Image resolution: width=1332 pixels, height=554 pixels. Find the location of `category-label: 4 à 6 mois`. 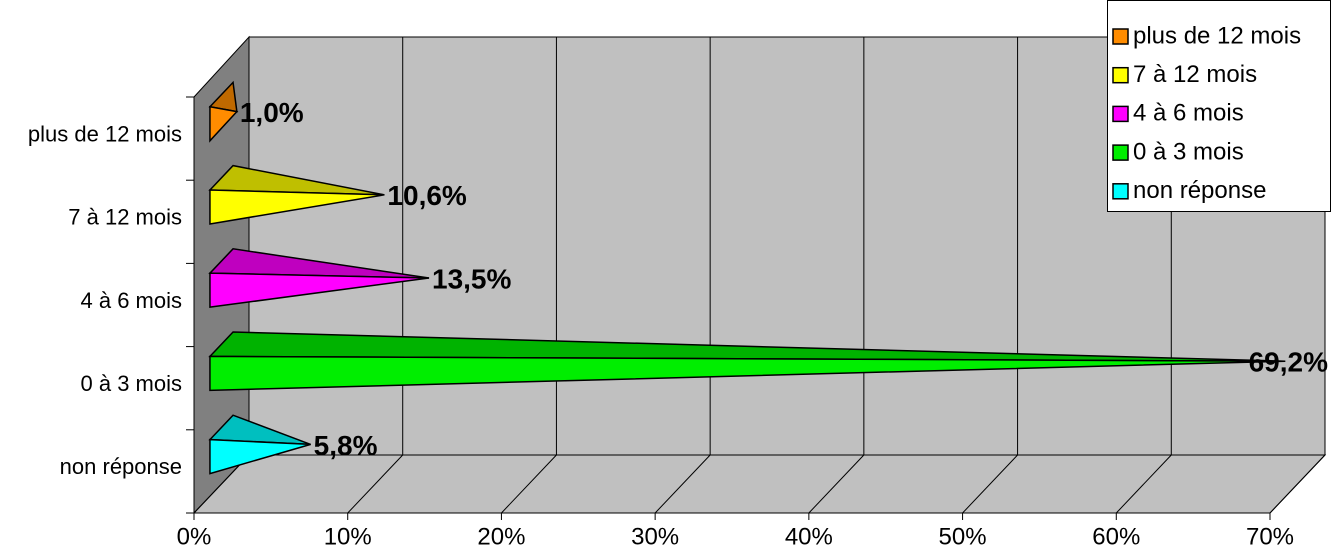

category-label: 4 à 6 mois is located at coordinates (132, 300).